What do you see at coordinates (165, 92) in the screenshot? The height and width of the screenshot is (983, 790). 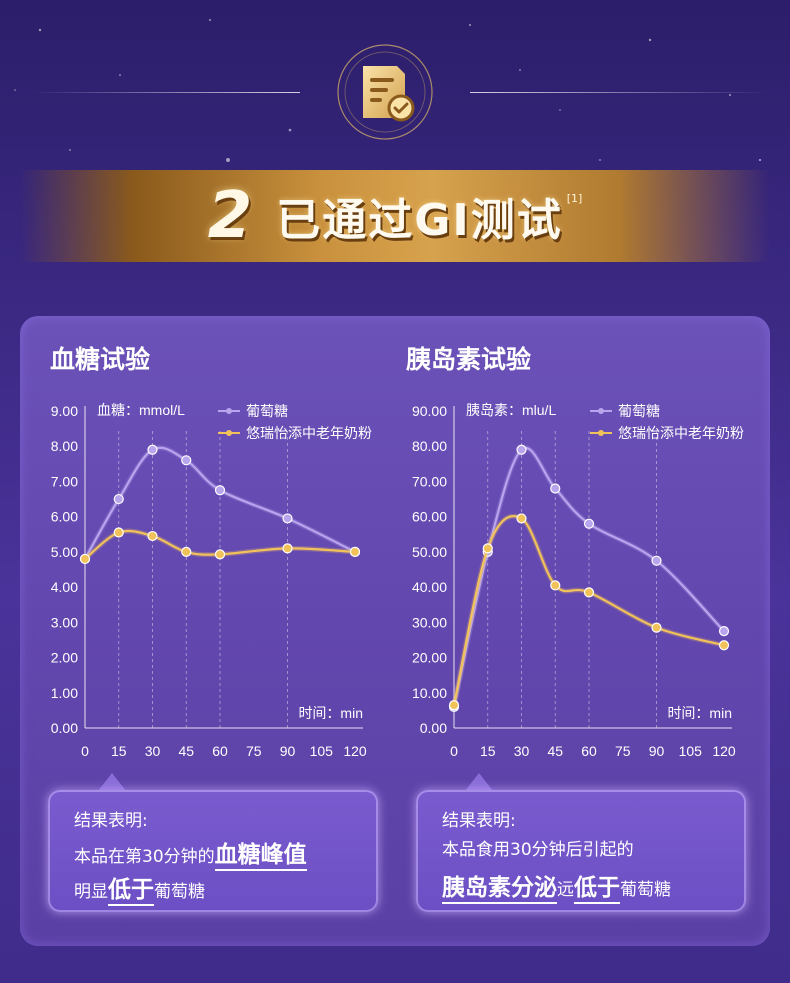 I see `header-divider-left` at bounding box center [165, 92].